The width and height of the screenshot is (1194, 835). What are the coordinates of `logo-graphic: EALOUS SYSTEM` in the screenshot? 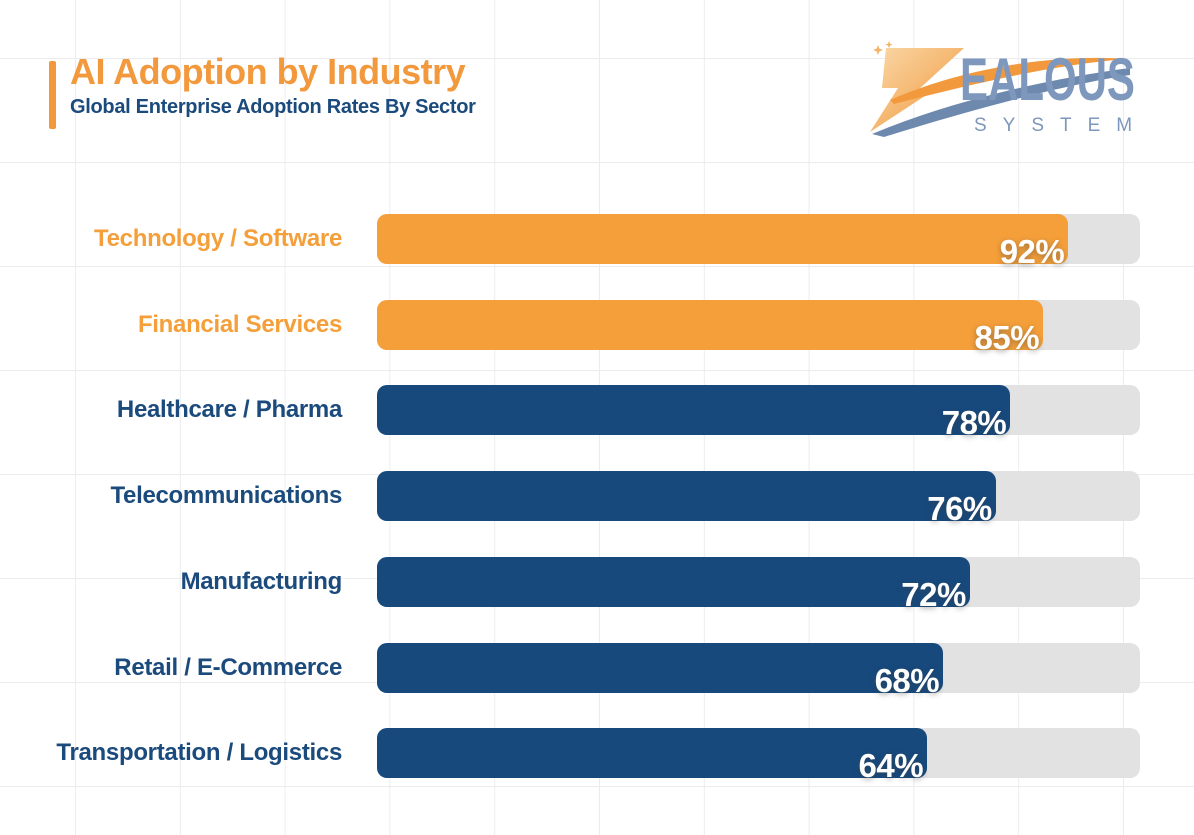 It's located at (1006, 89).